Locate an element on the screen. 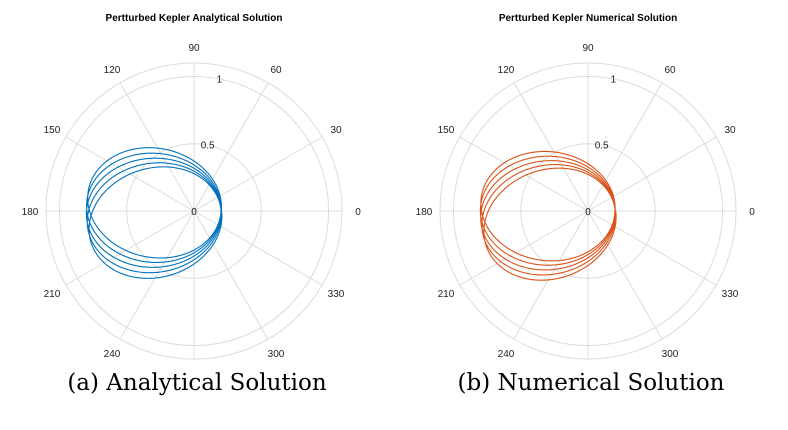  chart-title: Pertturbed Kepler Analytical Solution is located at coordinates (194, 18).